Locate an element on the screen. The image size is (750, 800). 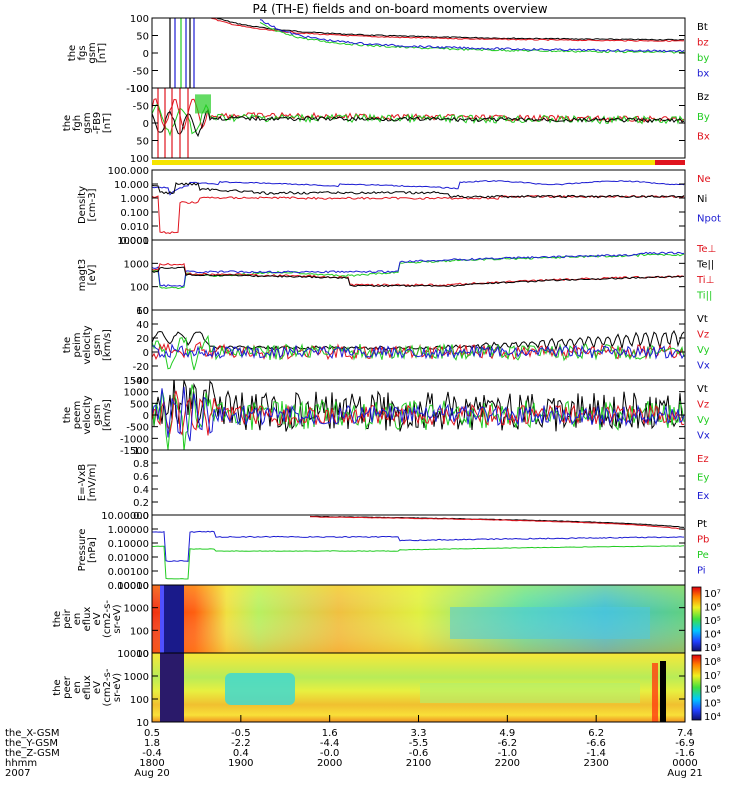
legend-by: by is located at coordinates (703, 58).